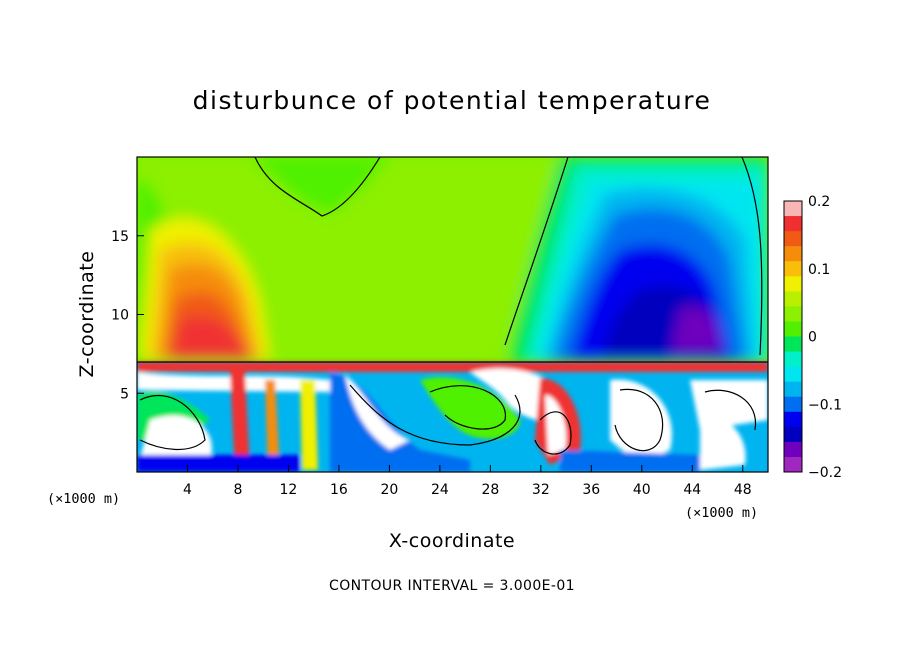  I want to click on x-tick-label: 12, so click(289, 490).